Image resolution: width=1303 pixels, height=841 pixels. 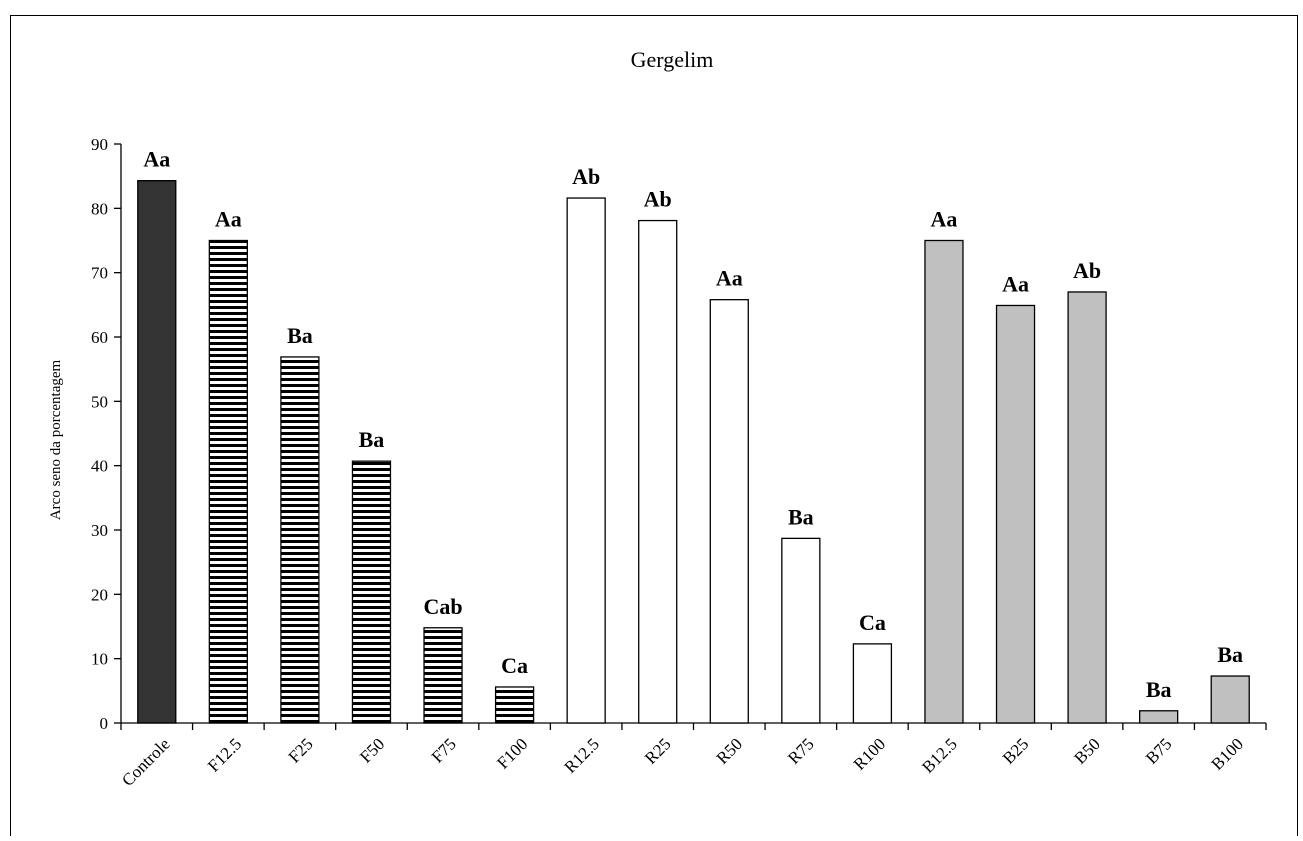 What do you see at coordinates (99, 144) in the screenshot?
I see `y-tick-label: 90` at bounding box center [99, 144].